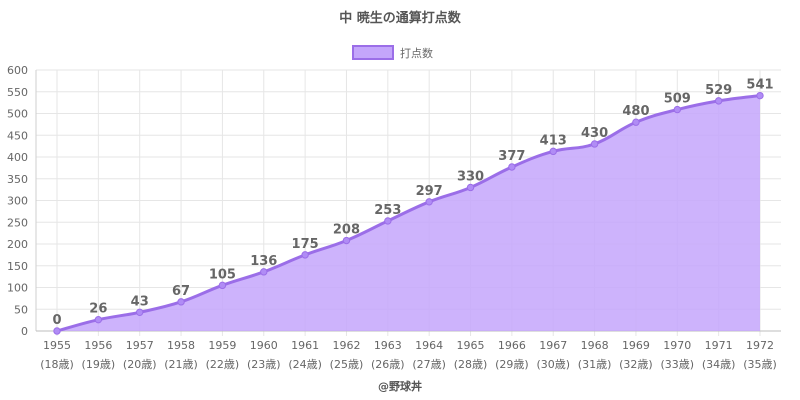 This screenshot has height=400, width=800. What do you see at coordinates (553, 140) in the screenshot?
I see `data-label: 413` at bounding box center [553, 140].